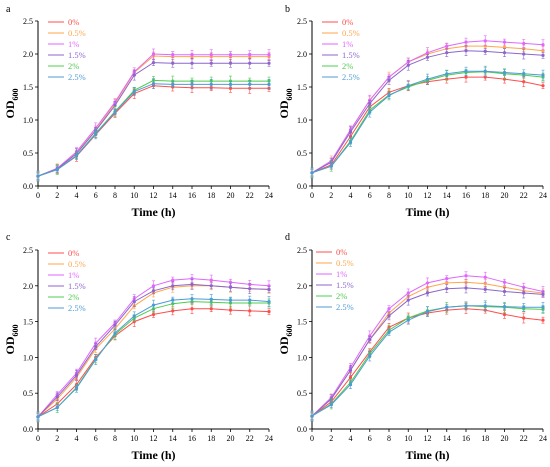 The image size is (550, 467). Describe the element at coordinates (543, 438) in the screenshot. I see `x-tick-label: 24` at that location.